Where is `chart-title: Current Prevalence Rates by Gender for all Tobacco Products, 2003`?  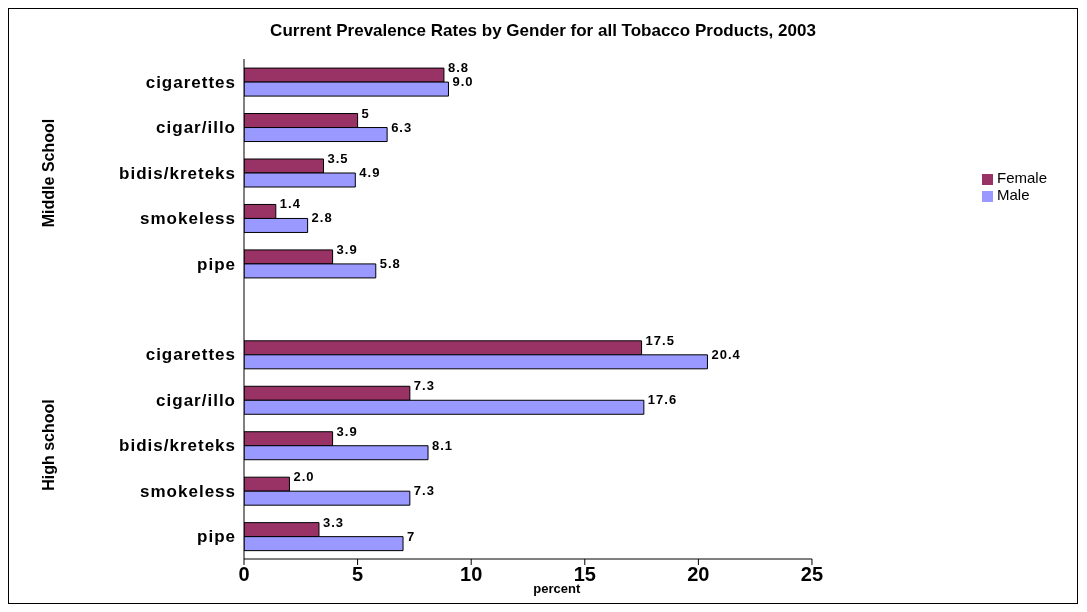 chart-title: Current Prevalence Rates by Gender for all Tobacco Products, 2003 is located at coordinates (543, 31).